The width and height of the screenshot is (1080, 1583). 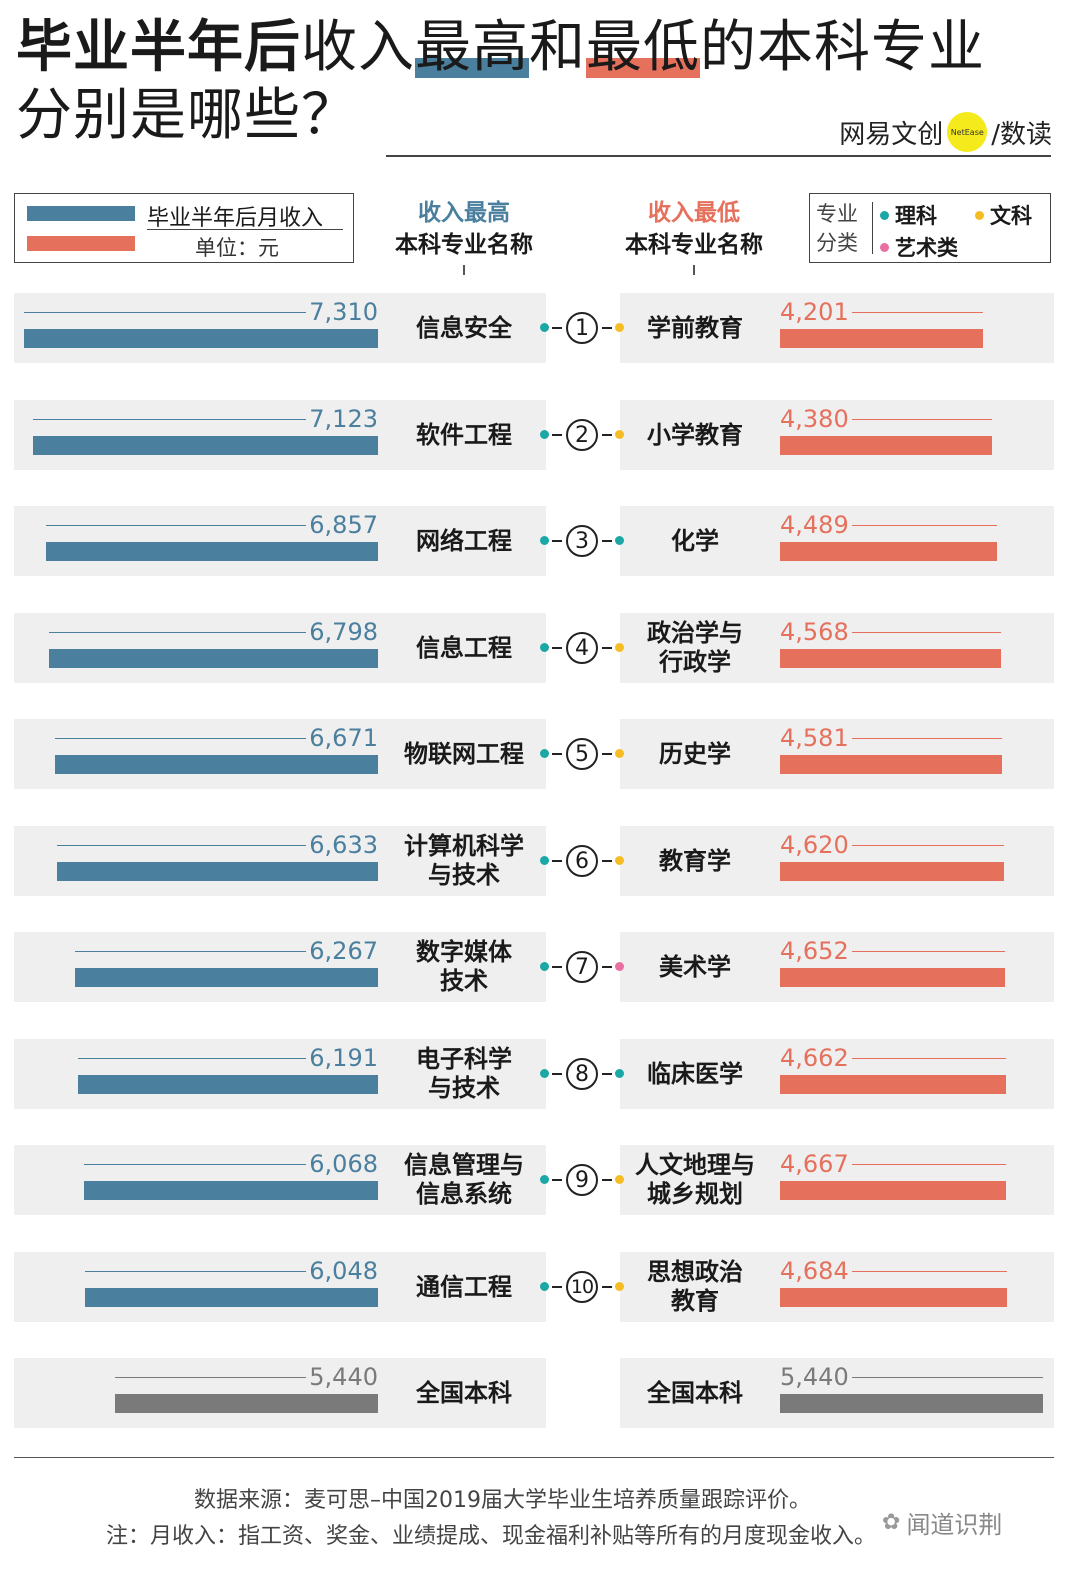 I want to click on low-major-name: 政治学与 行政学, so click(x=695, y=648).